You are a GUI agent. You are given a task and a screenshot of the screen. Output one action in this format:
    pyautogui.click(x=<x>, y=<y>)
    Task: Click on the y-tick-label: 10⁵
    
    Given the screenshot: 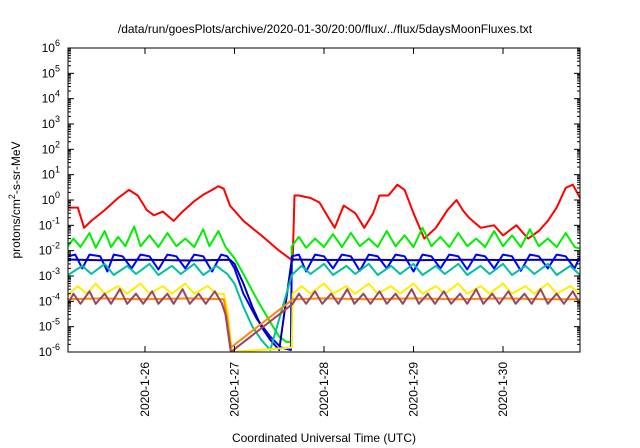 What is the action you would take?
    pyautogui.click(x=51, y=71)
    